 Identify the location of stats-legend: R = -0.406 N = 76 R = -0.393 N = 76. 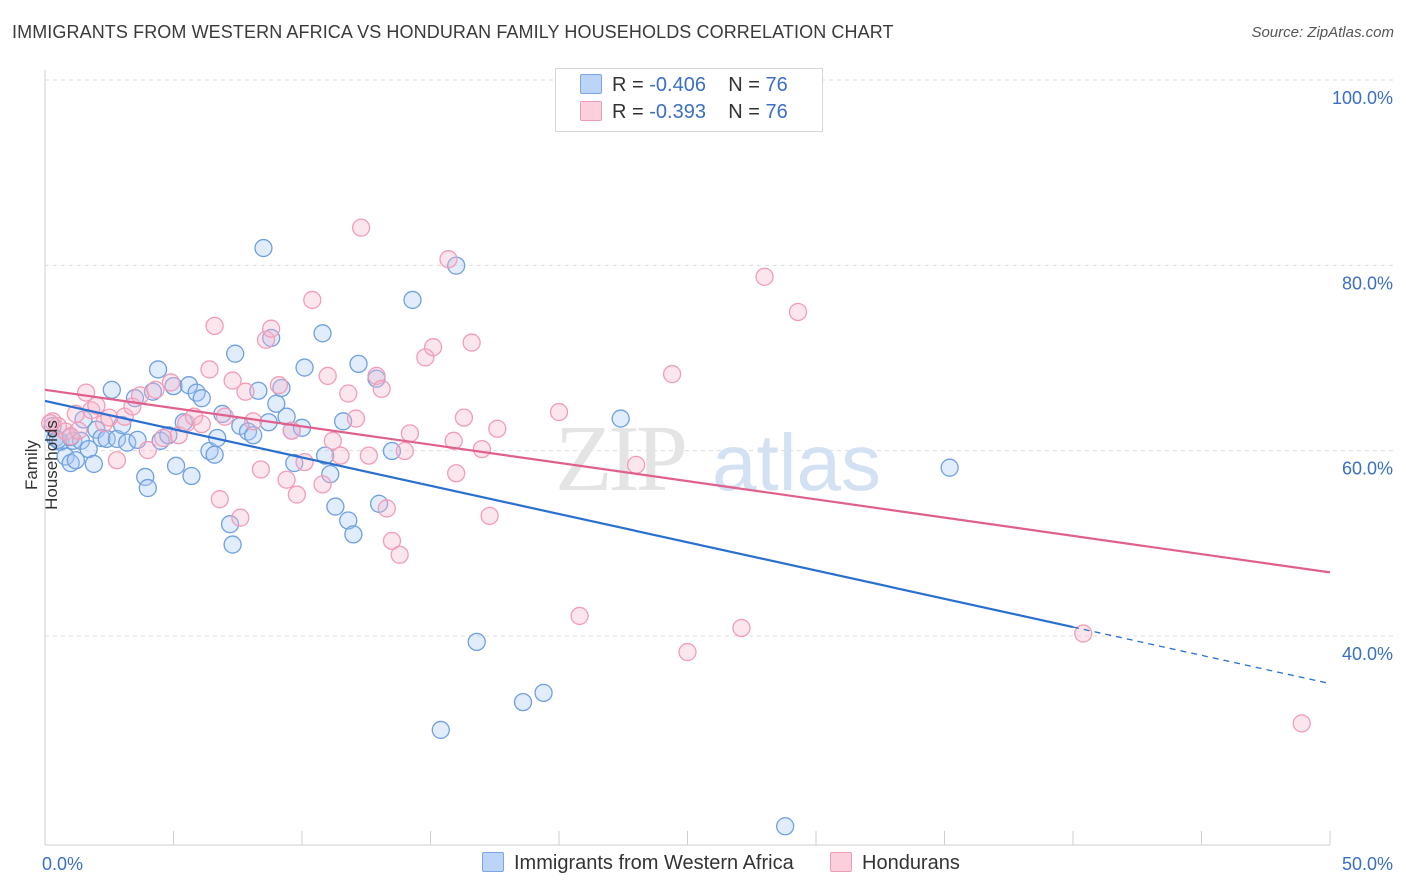
(689, 100).